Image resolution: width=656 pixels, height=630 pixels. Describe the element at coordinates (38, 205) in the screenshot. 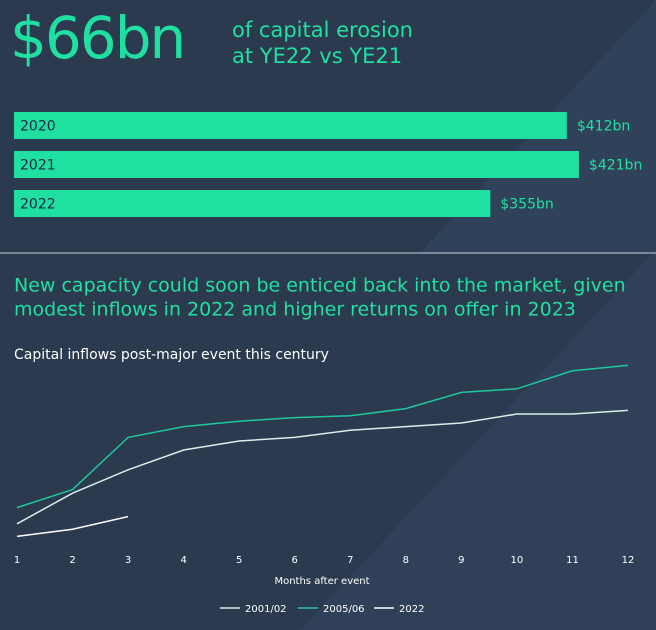

I see `category-label: 2022` at that location.